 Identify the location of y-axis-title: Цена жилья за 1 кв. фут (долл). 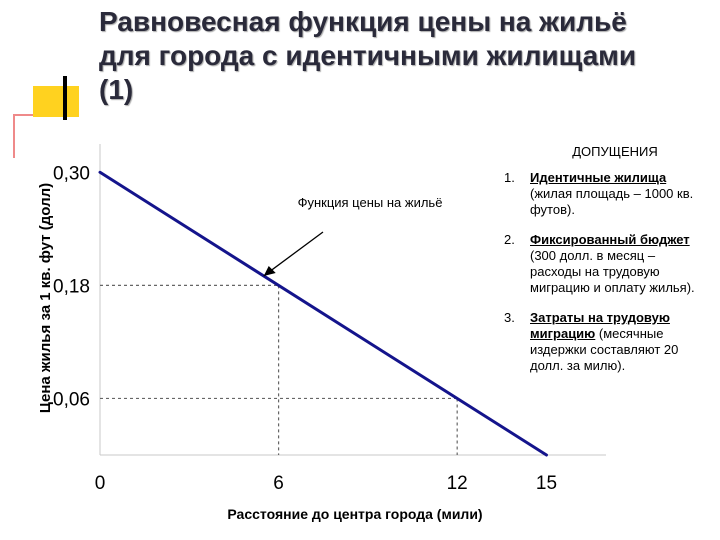
(45, 298).